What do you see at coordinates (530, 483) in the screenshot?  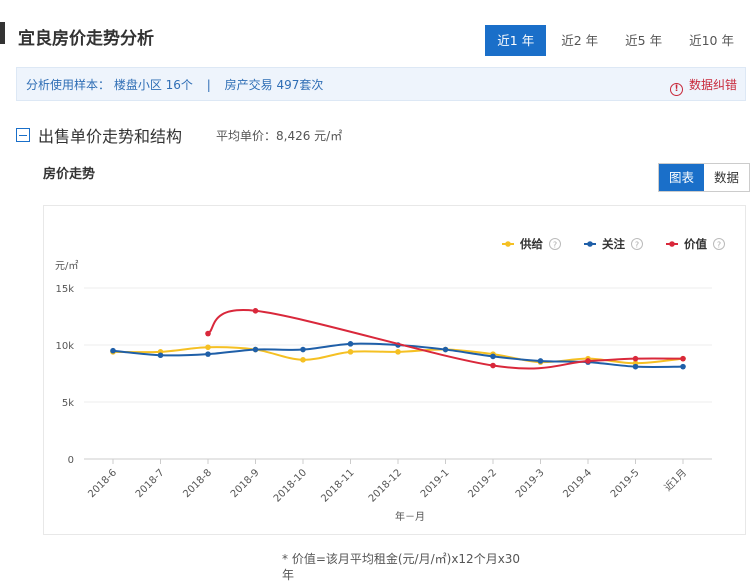 I see `x-tick-label: 2019-3` at bounding box center [530, 483].